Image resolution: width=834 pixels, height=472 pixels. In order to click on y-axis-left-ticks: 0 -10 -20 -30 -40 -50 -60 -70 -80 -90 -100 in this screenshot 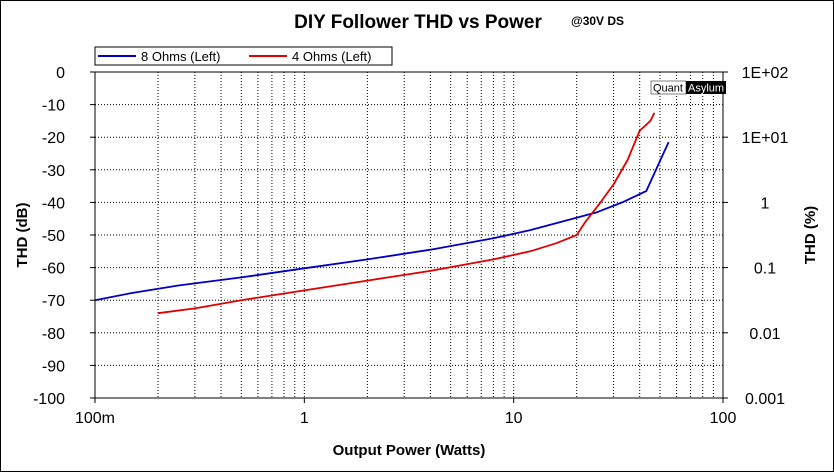, I will do `click(64, 236)`.